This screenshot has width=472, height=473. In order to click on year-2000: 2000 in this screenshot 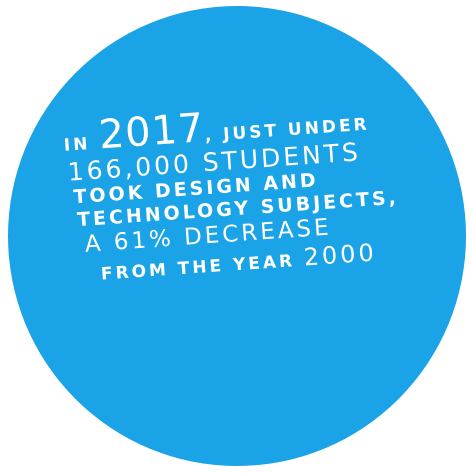, I will do `click(340, 255)`.